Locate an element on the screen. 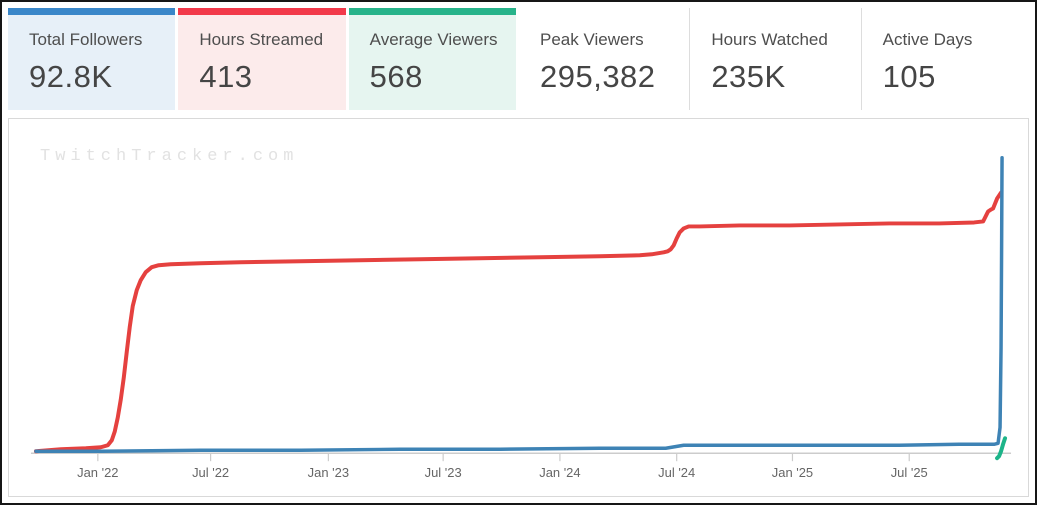 This screenshot has width=1037, height=505. stat-value: 235K is located at coordinates (748, 76).